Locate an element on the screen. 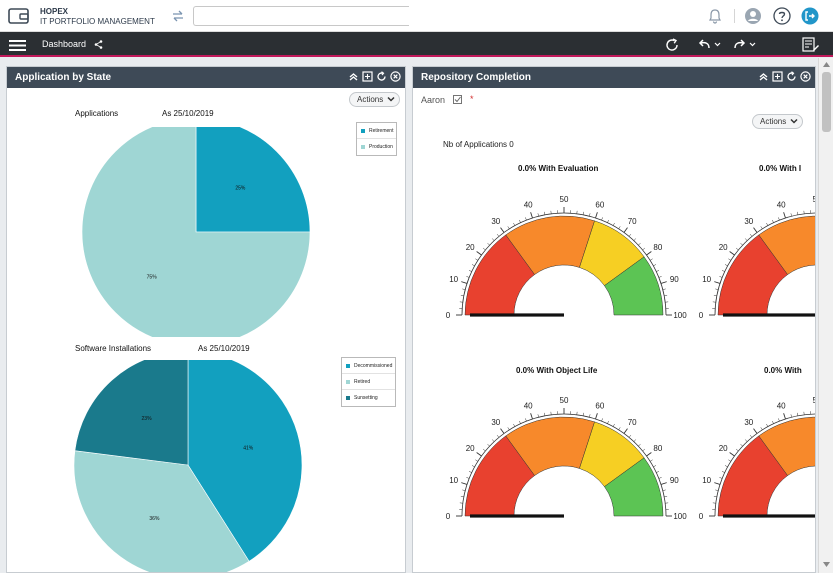 The width and height of the screenshot is (833, 573). software-installations-chart-date: As 25/10/2019 is located at coordinates (224, 348).